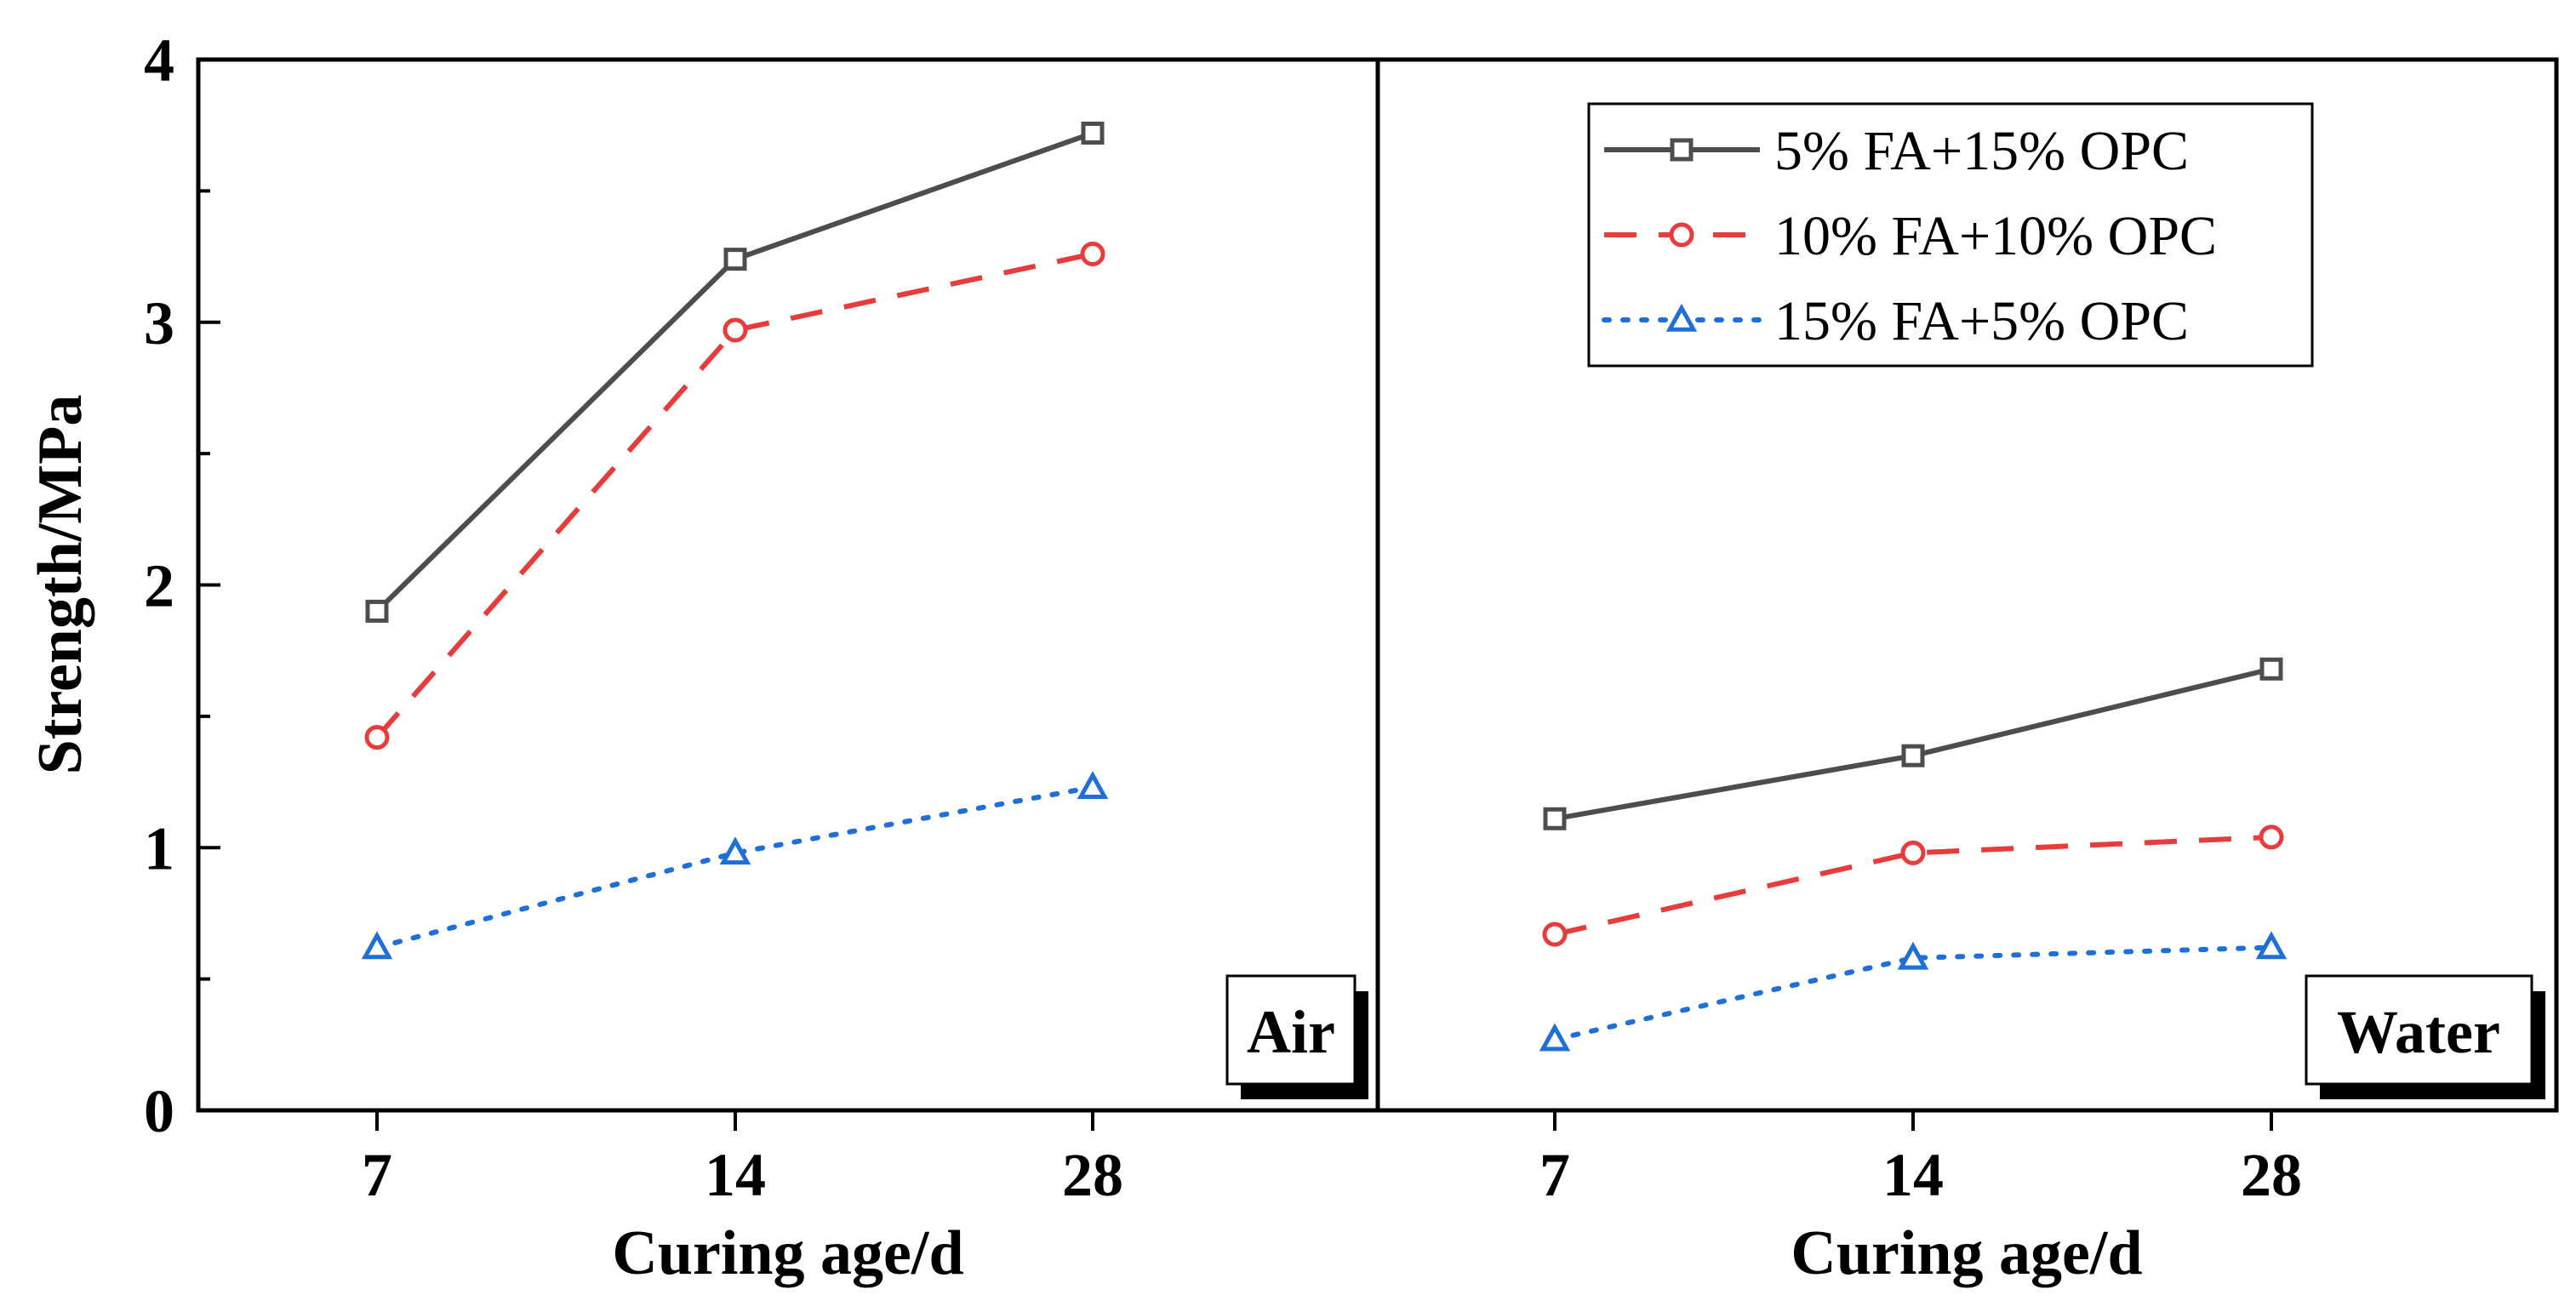  Describe the element at coordinates (159, 1111) in the screenshot. I see `y-tick-label: 0` at that location.